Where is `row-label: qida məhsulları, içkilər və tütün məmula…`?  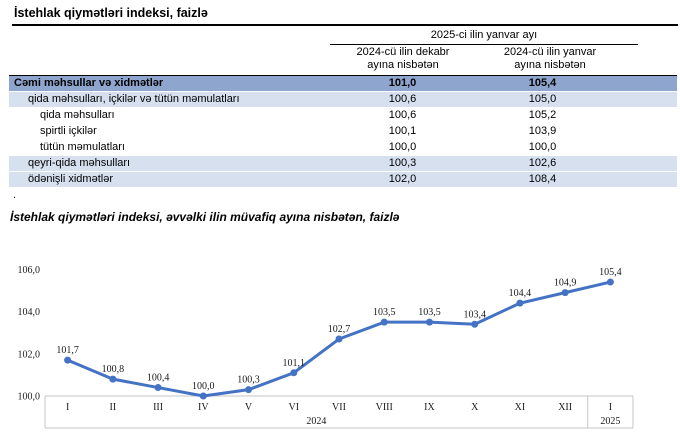
row-label: qida məhsulları, içkilər və tütün məmula… is located at coordinates (134, 99).